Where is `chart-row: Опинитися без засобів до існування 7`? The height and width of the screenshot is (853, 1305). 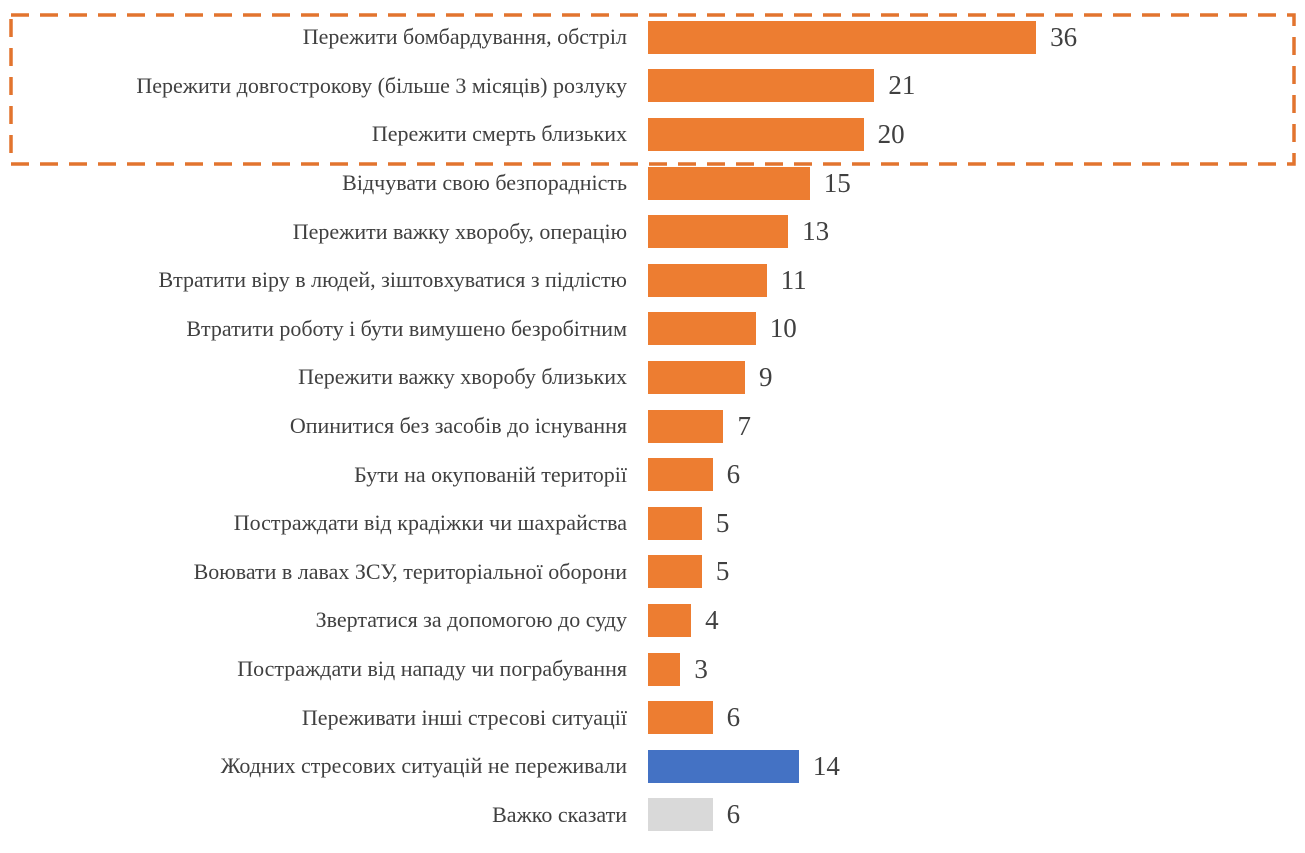
chart-row: Опинитися без засобів до існування 7 is located at coordinates (652, 426).